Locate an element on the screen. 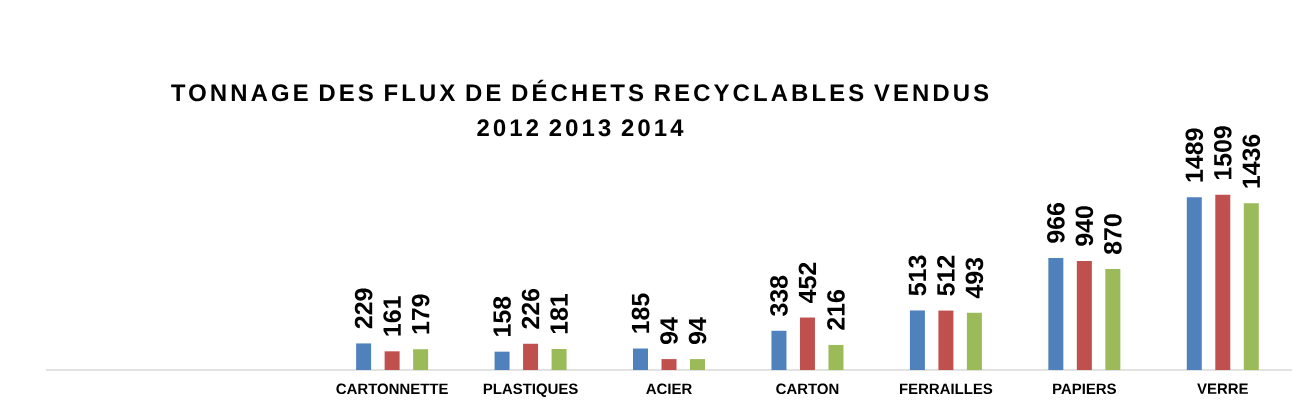 The height and width of the screenshot is (414, 1311). data-label: 161 is located at coordinates (392, 316).